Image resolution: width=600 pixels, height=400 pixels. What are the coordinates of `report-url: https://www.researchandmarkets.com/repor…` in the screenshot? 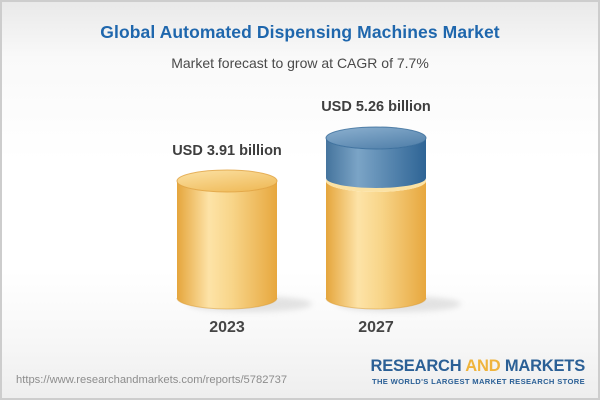 It's located at (152, 380).